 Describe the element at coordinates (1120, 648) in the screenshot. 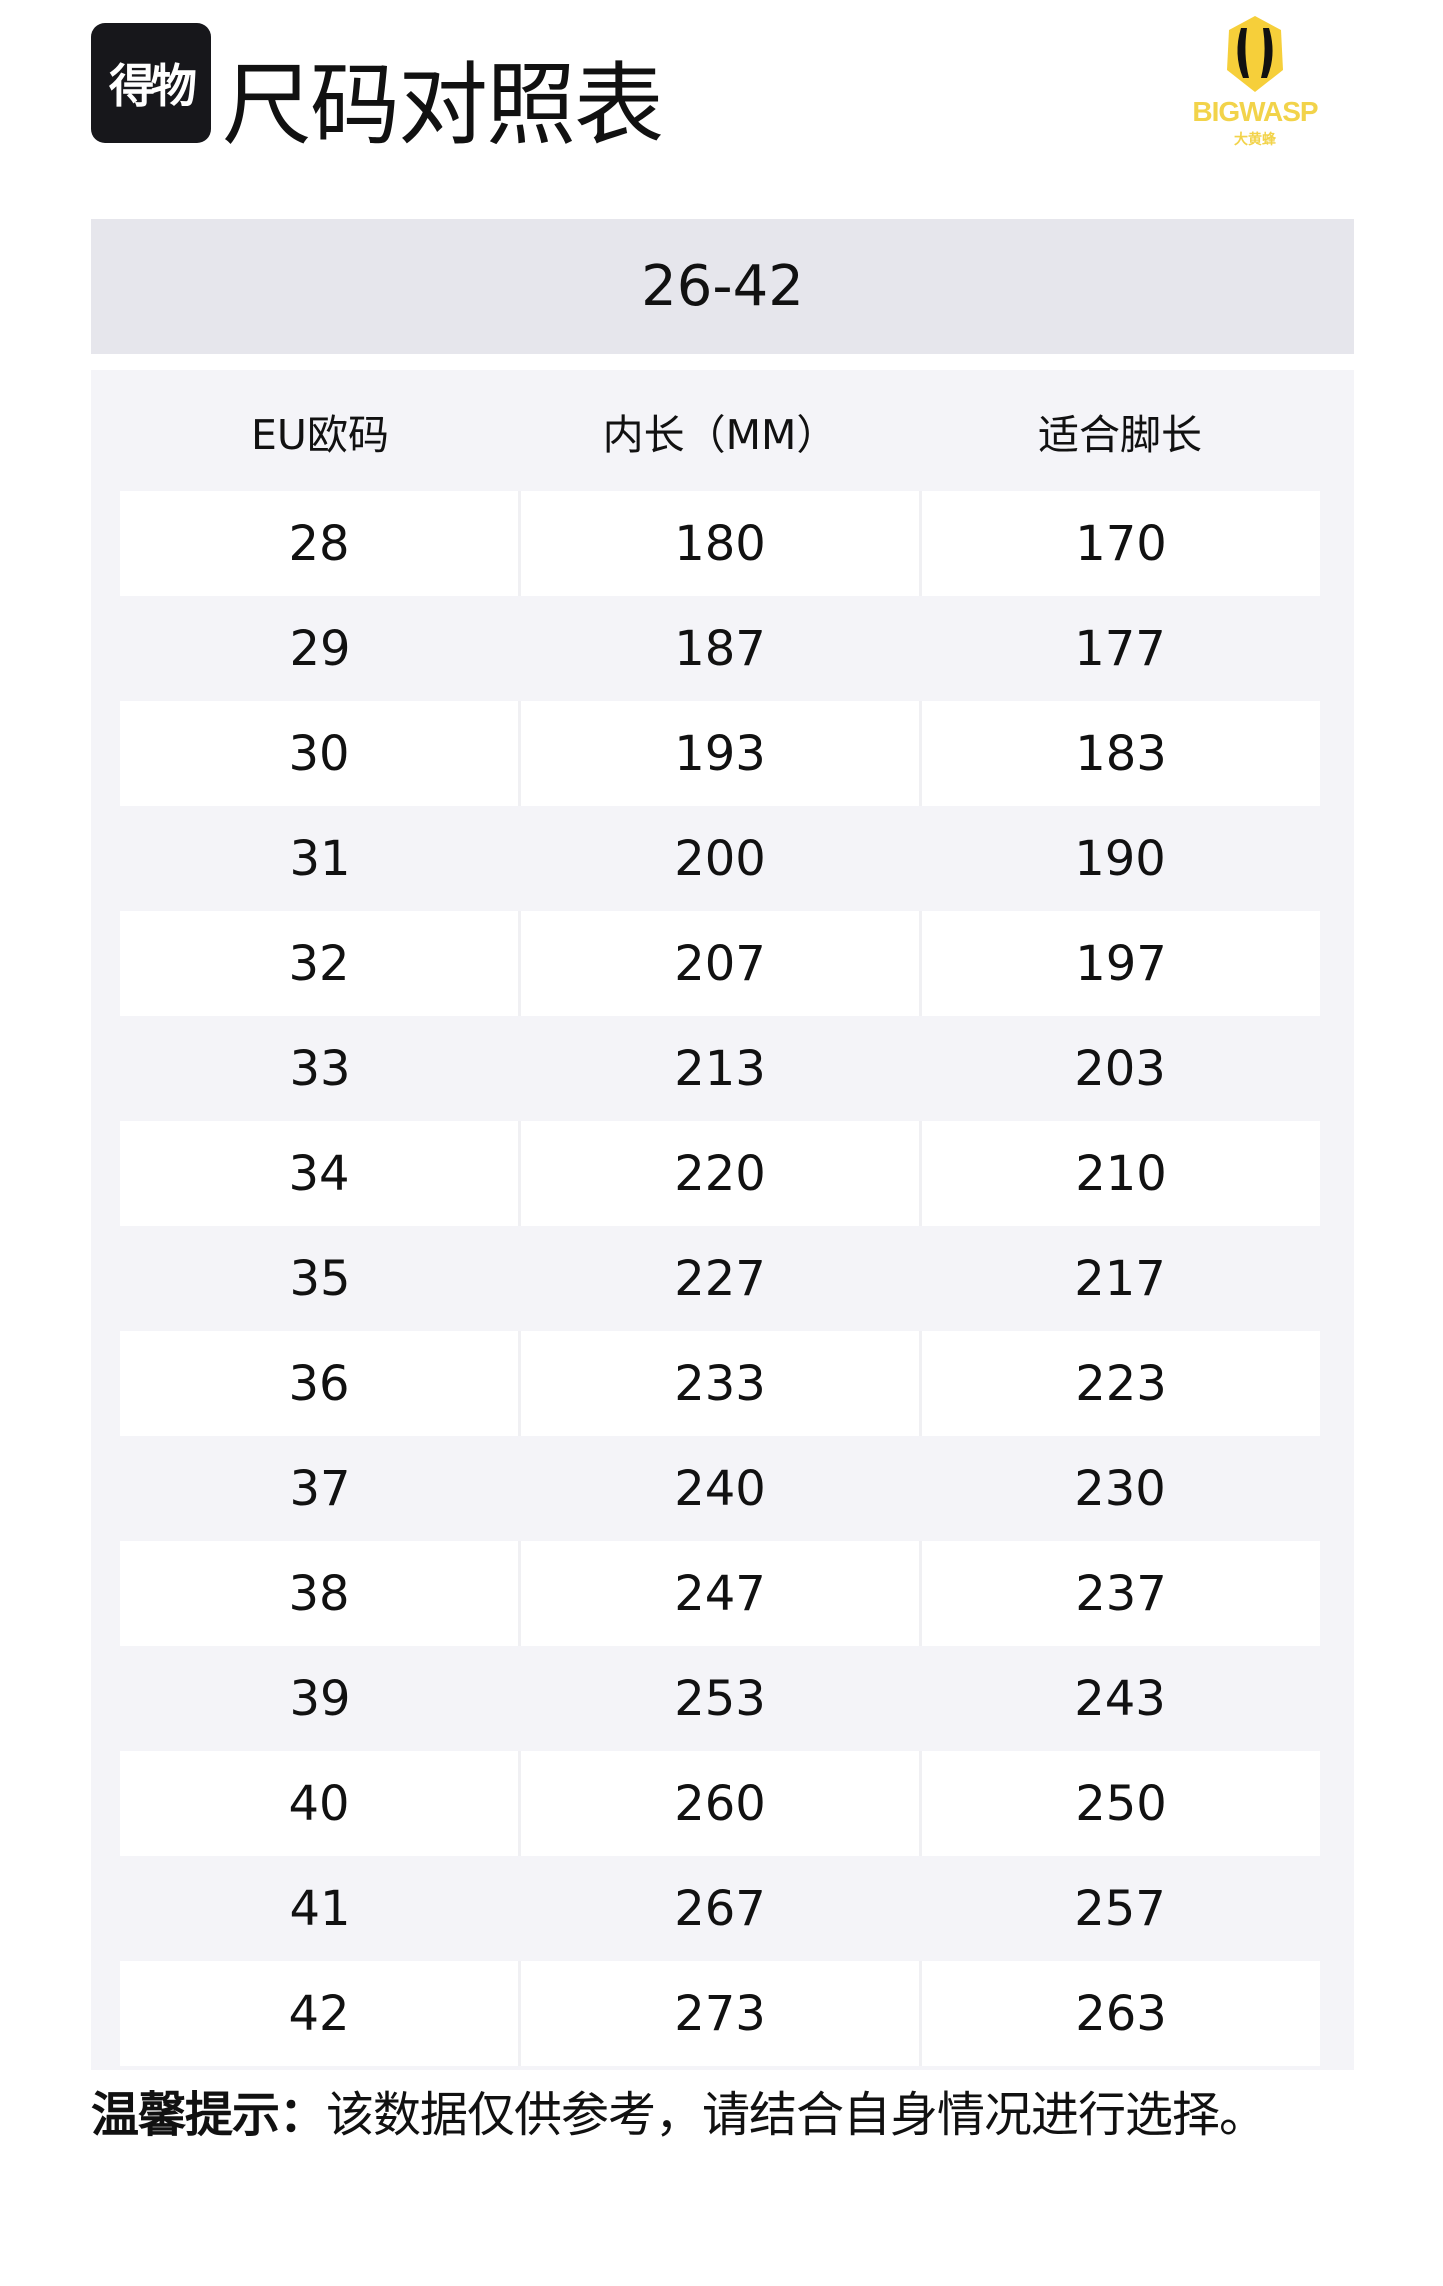

I see `table-cell: 177` at that location.